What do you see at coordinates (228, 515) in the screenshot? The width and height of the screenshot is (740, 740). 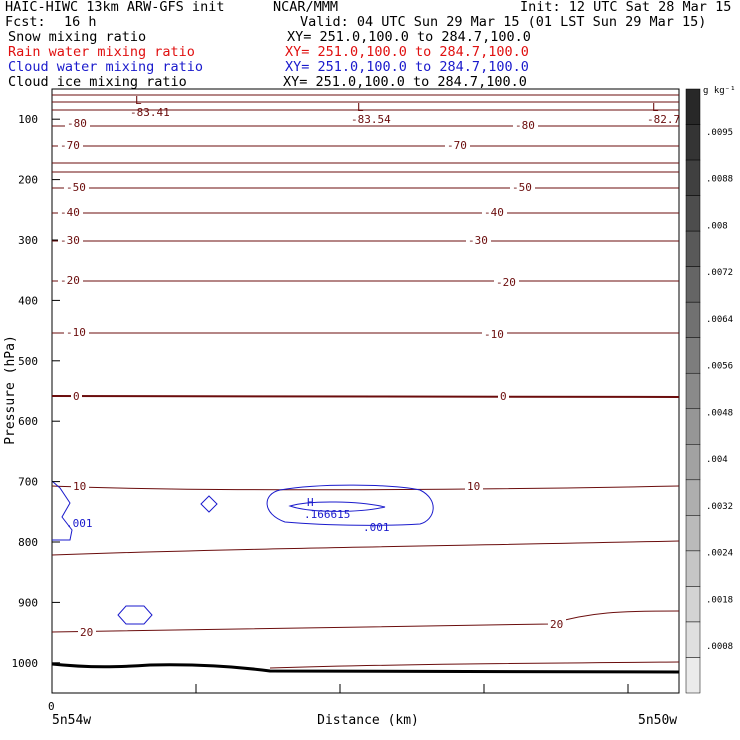 I see `cloud-water-labels: H .166615 .001 .001` at bounding box center [228, 515].